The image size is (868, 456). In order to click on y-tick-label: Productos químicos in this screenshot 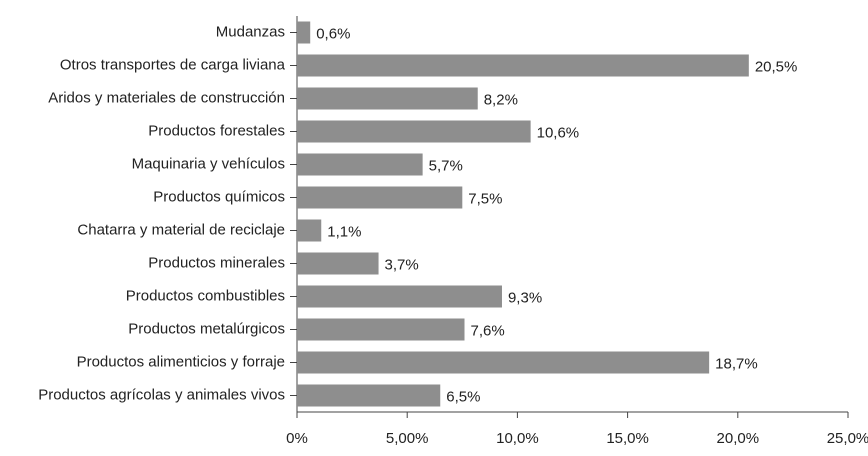, I will do `click(219, 196)`.